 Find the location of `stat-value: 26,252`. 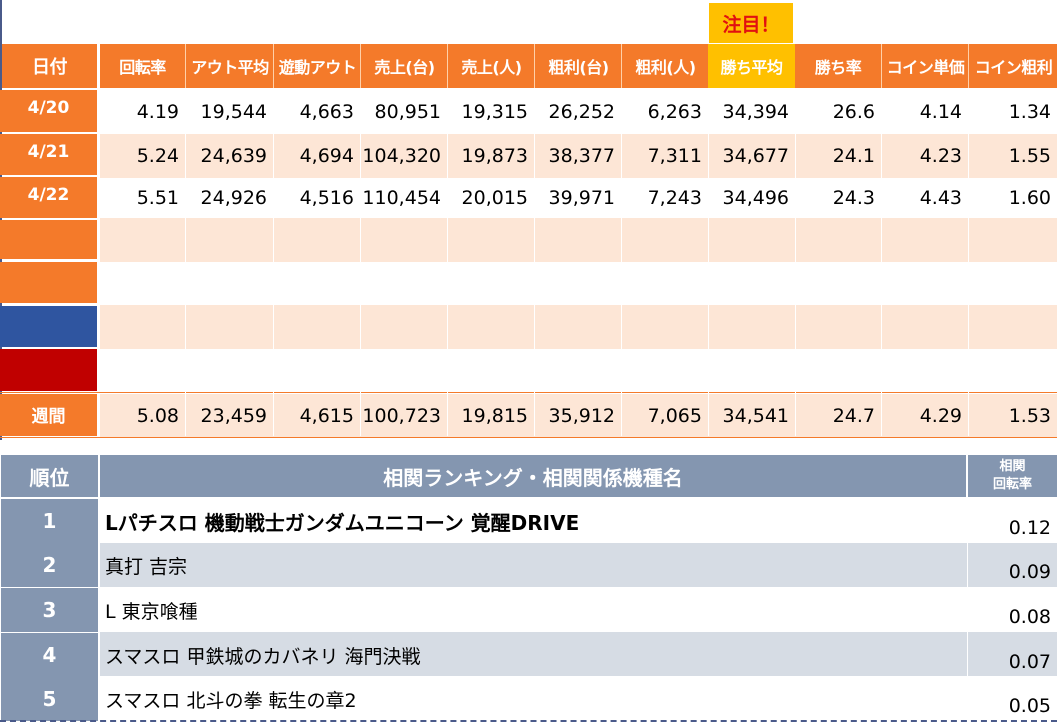

stat-value: 26,252 is located at coordinates (581, 112).